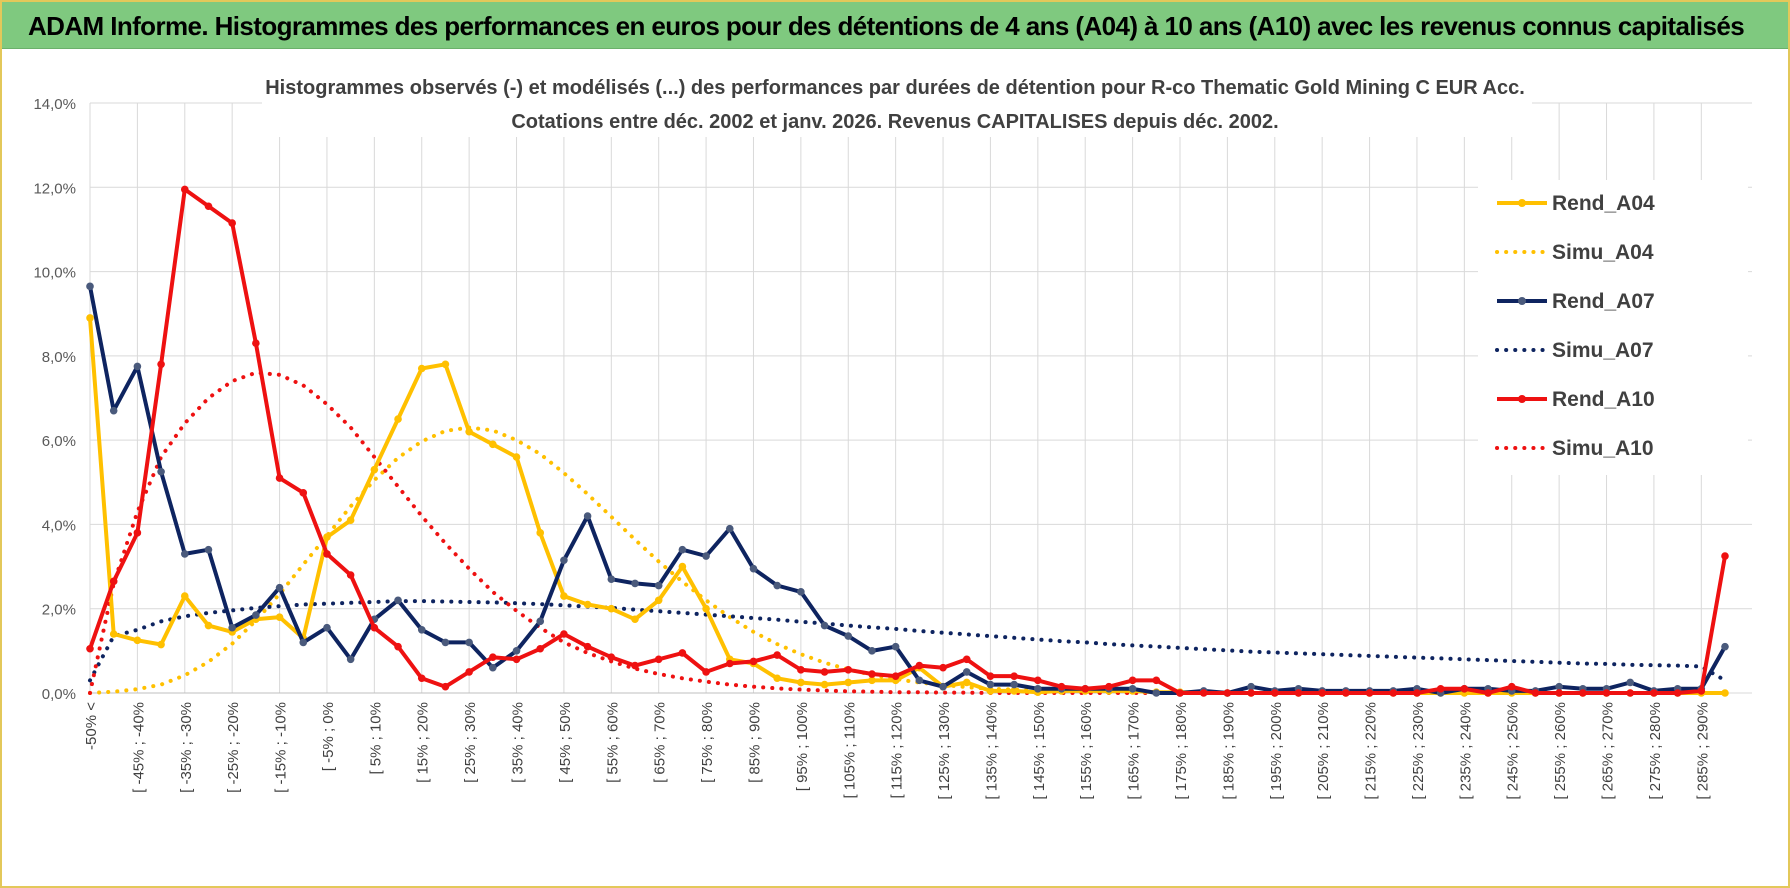 The width and height of the screenshot is (1790, 888). Describe the element at coordinates (897, 750) in the screenshot. I see `x-tick-label: [ 115% ; 120%` at that location.